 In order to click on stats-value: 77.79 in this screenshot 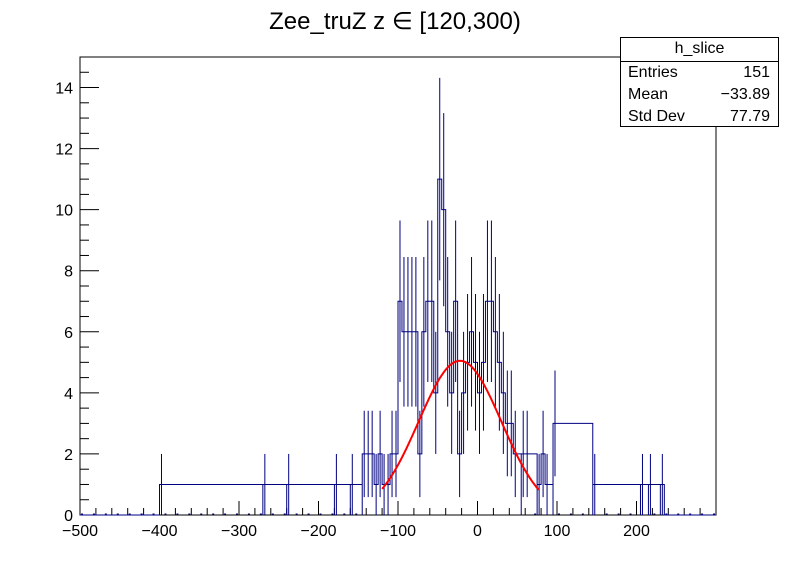, I will do `click(749, 116)`.